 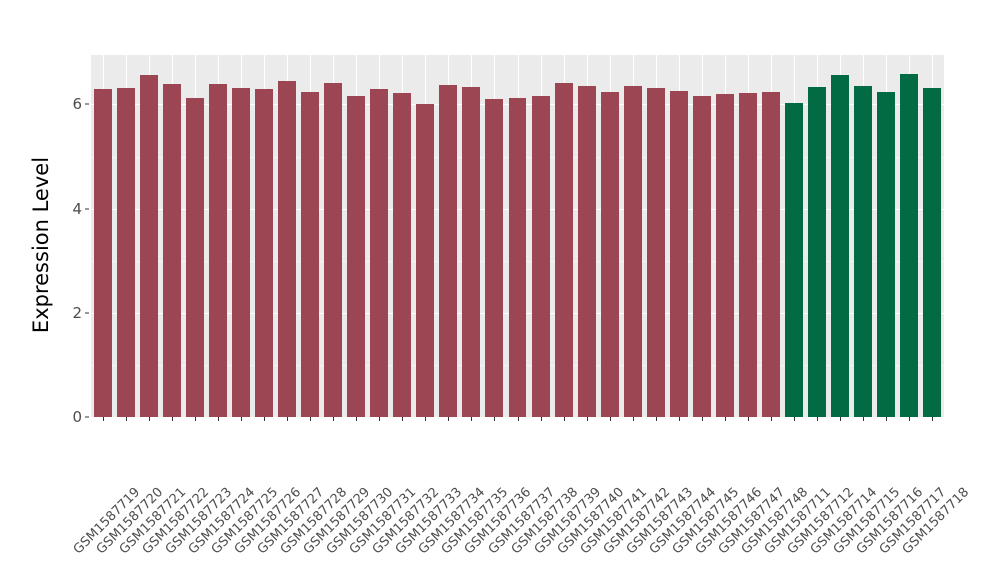 I want to click on y-axis-tick-label: 4, so click(x=77, y=208).